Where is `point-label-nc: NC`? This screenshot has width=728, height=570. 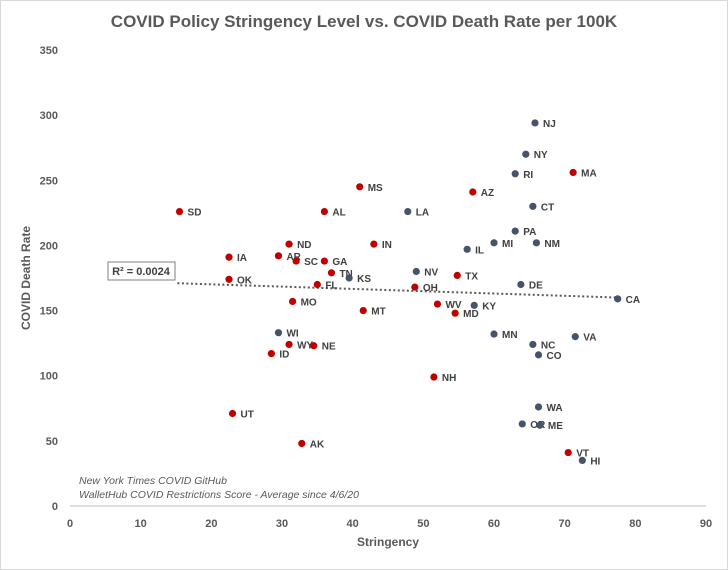 point-label-nc: NC is located at coordinates (548, 345).